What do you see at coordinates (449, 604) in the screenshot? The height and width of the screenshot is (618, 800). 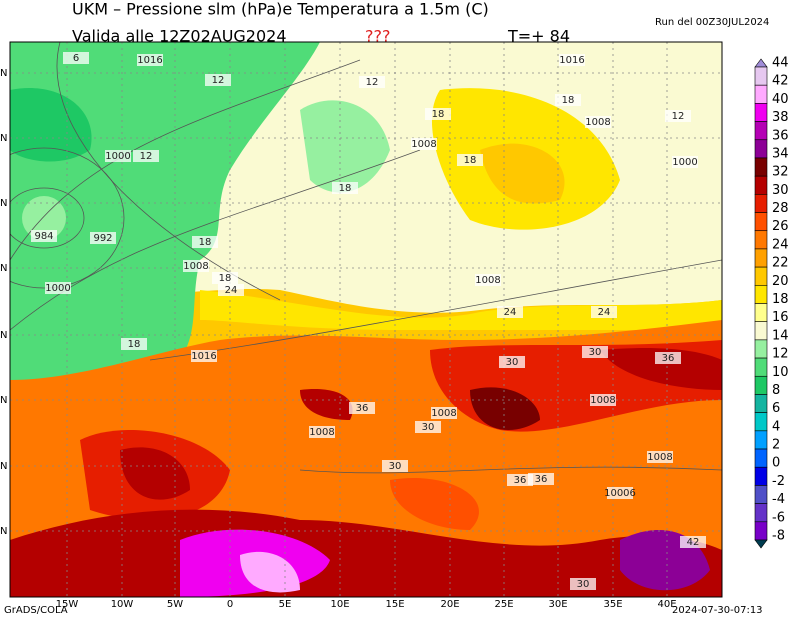 I see `lon-label: 20E` at bounding box center [449, 604].